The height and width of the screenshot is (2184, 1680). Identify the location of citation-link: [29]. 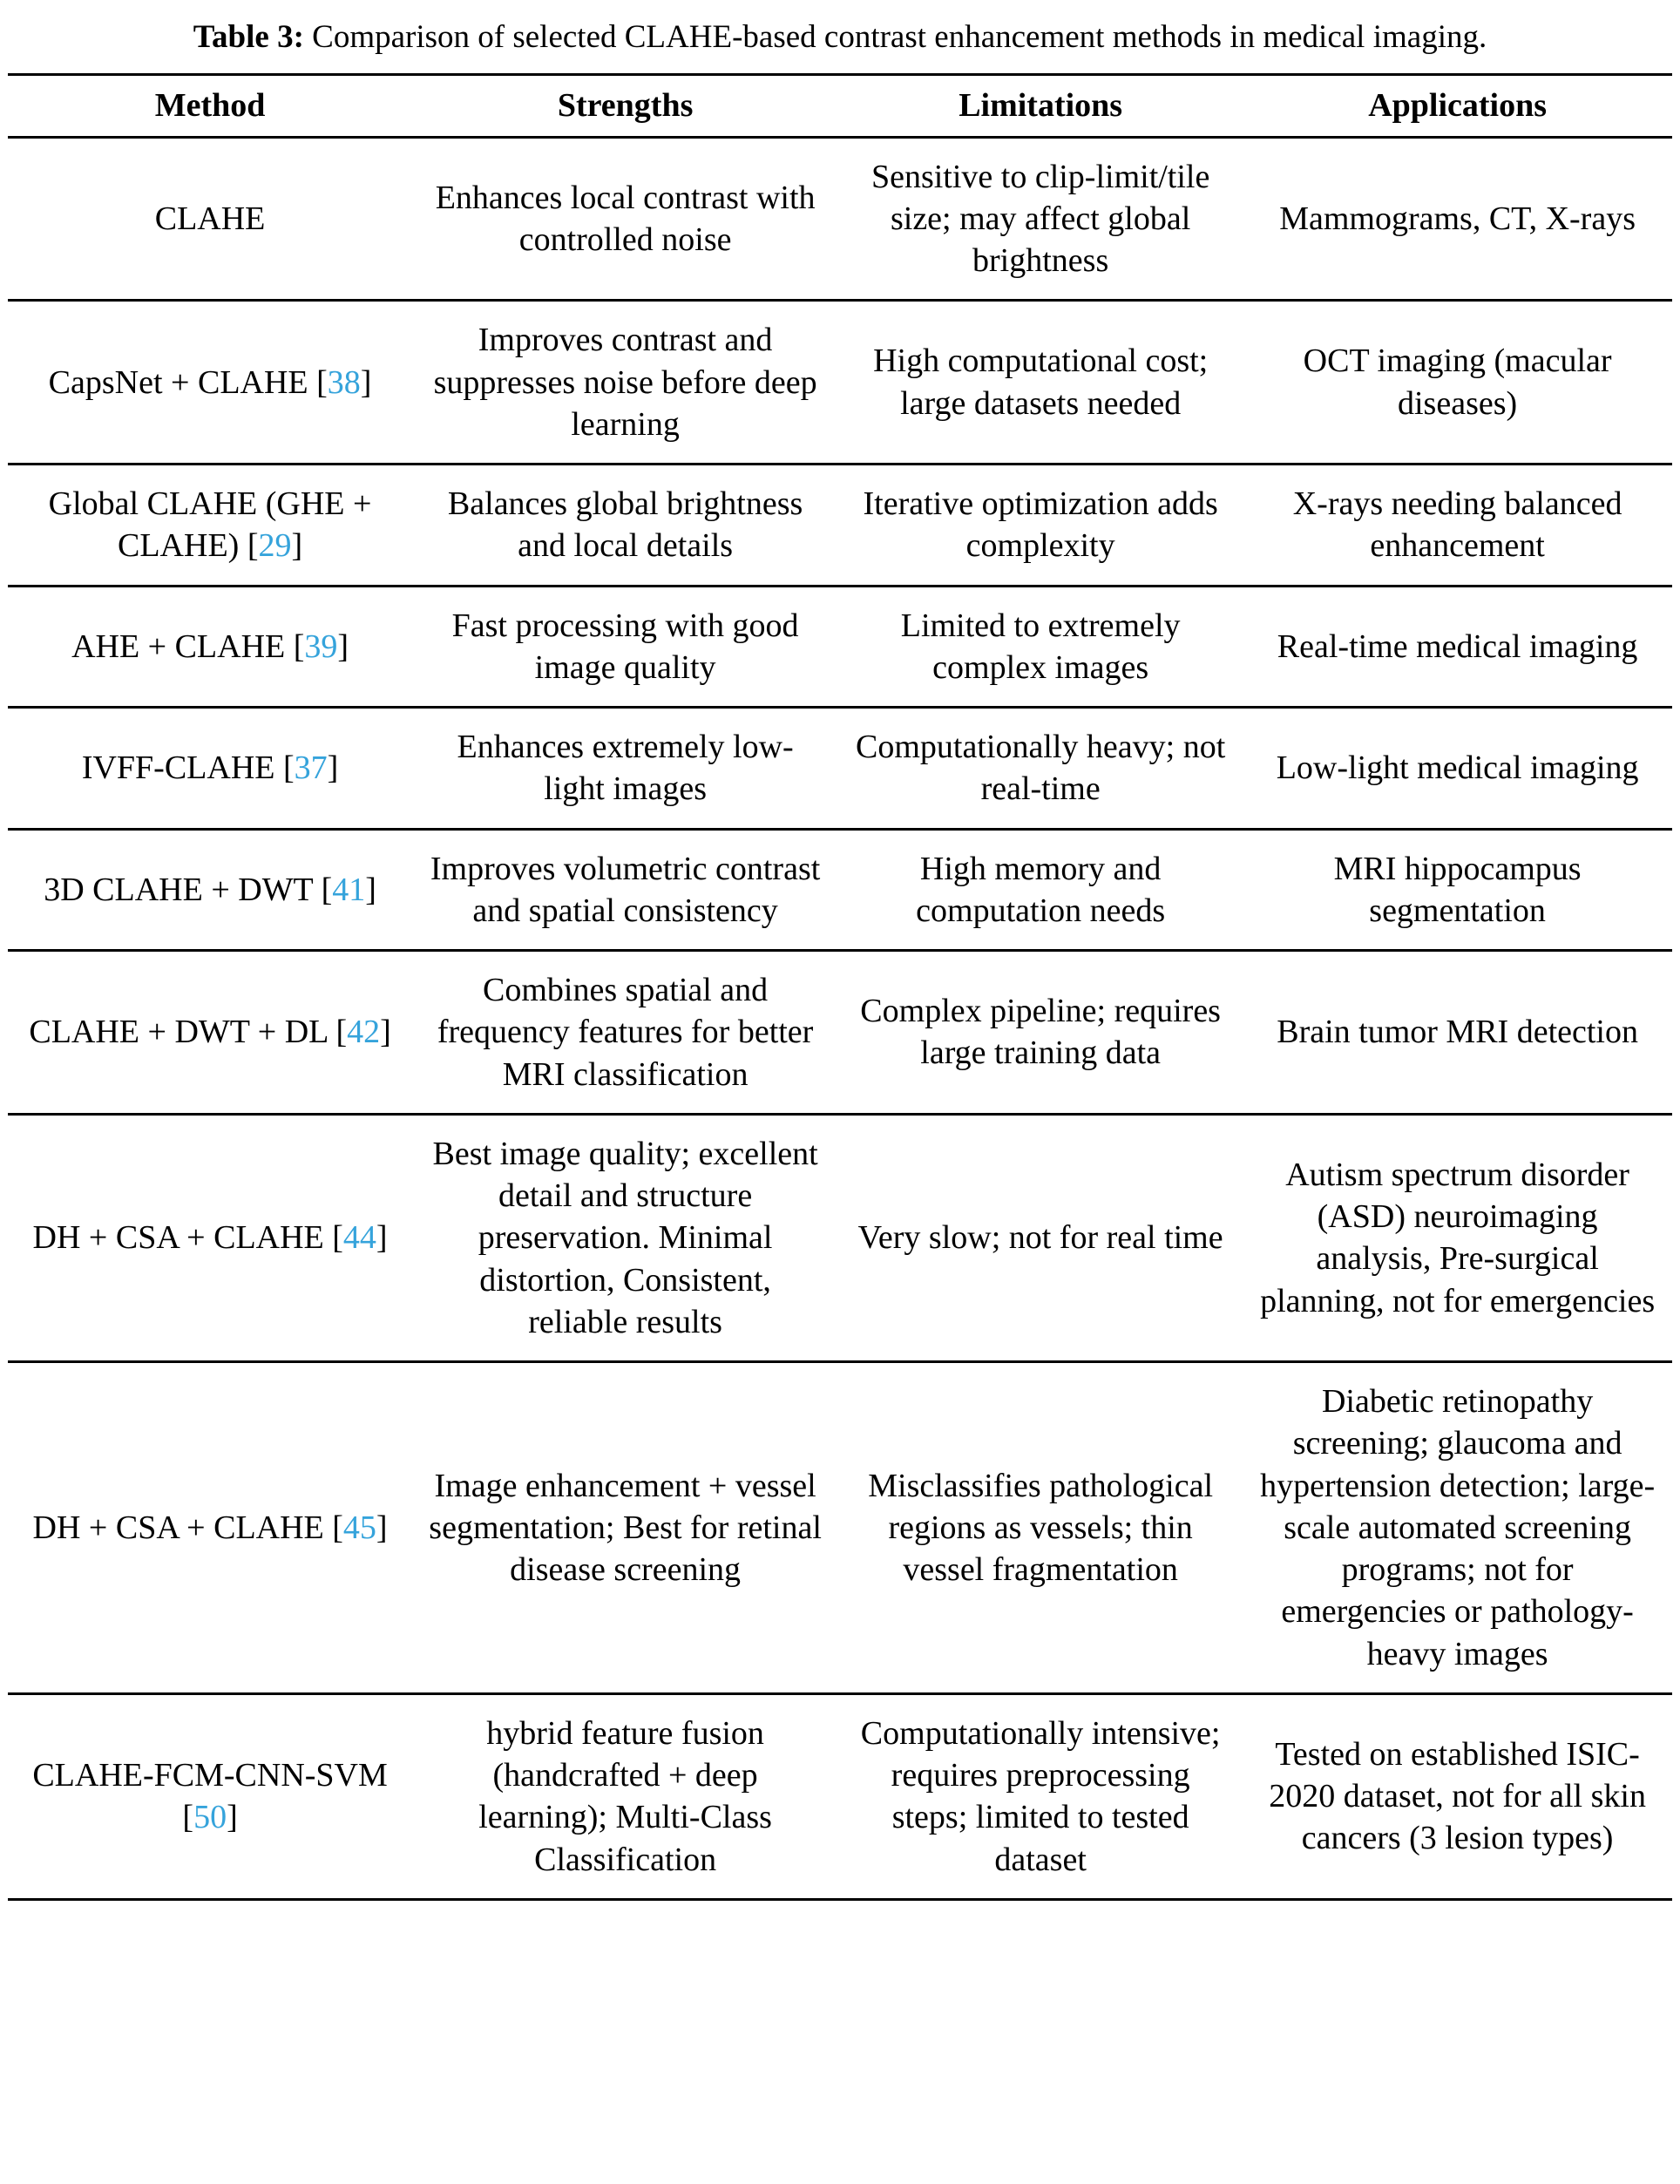
(274, 545).